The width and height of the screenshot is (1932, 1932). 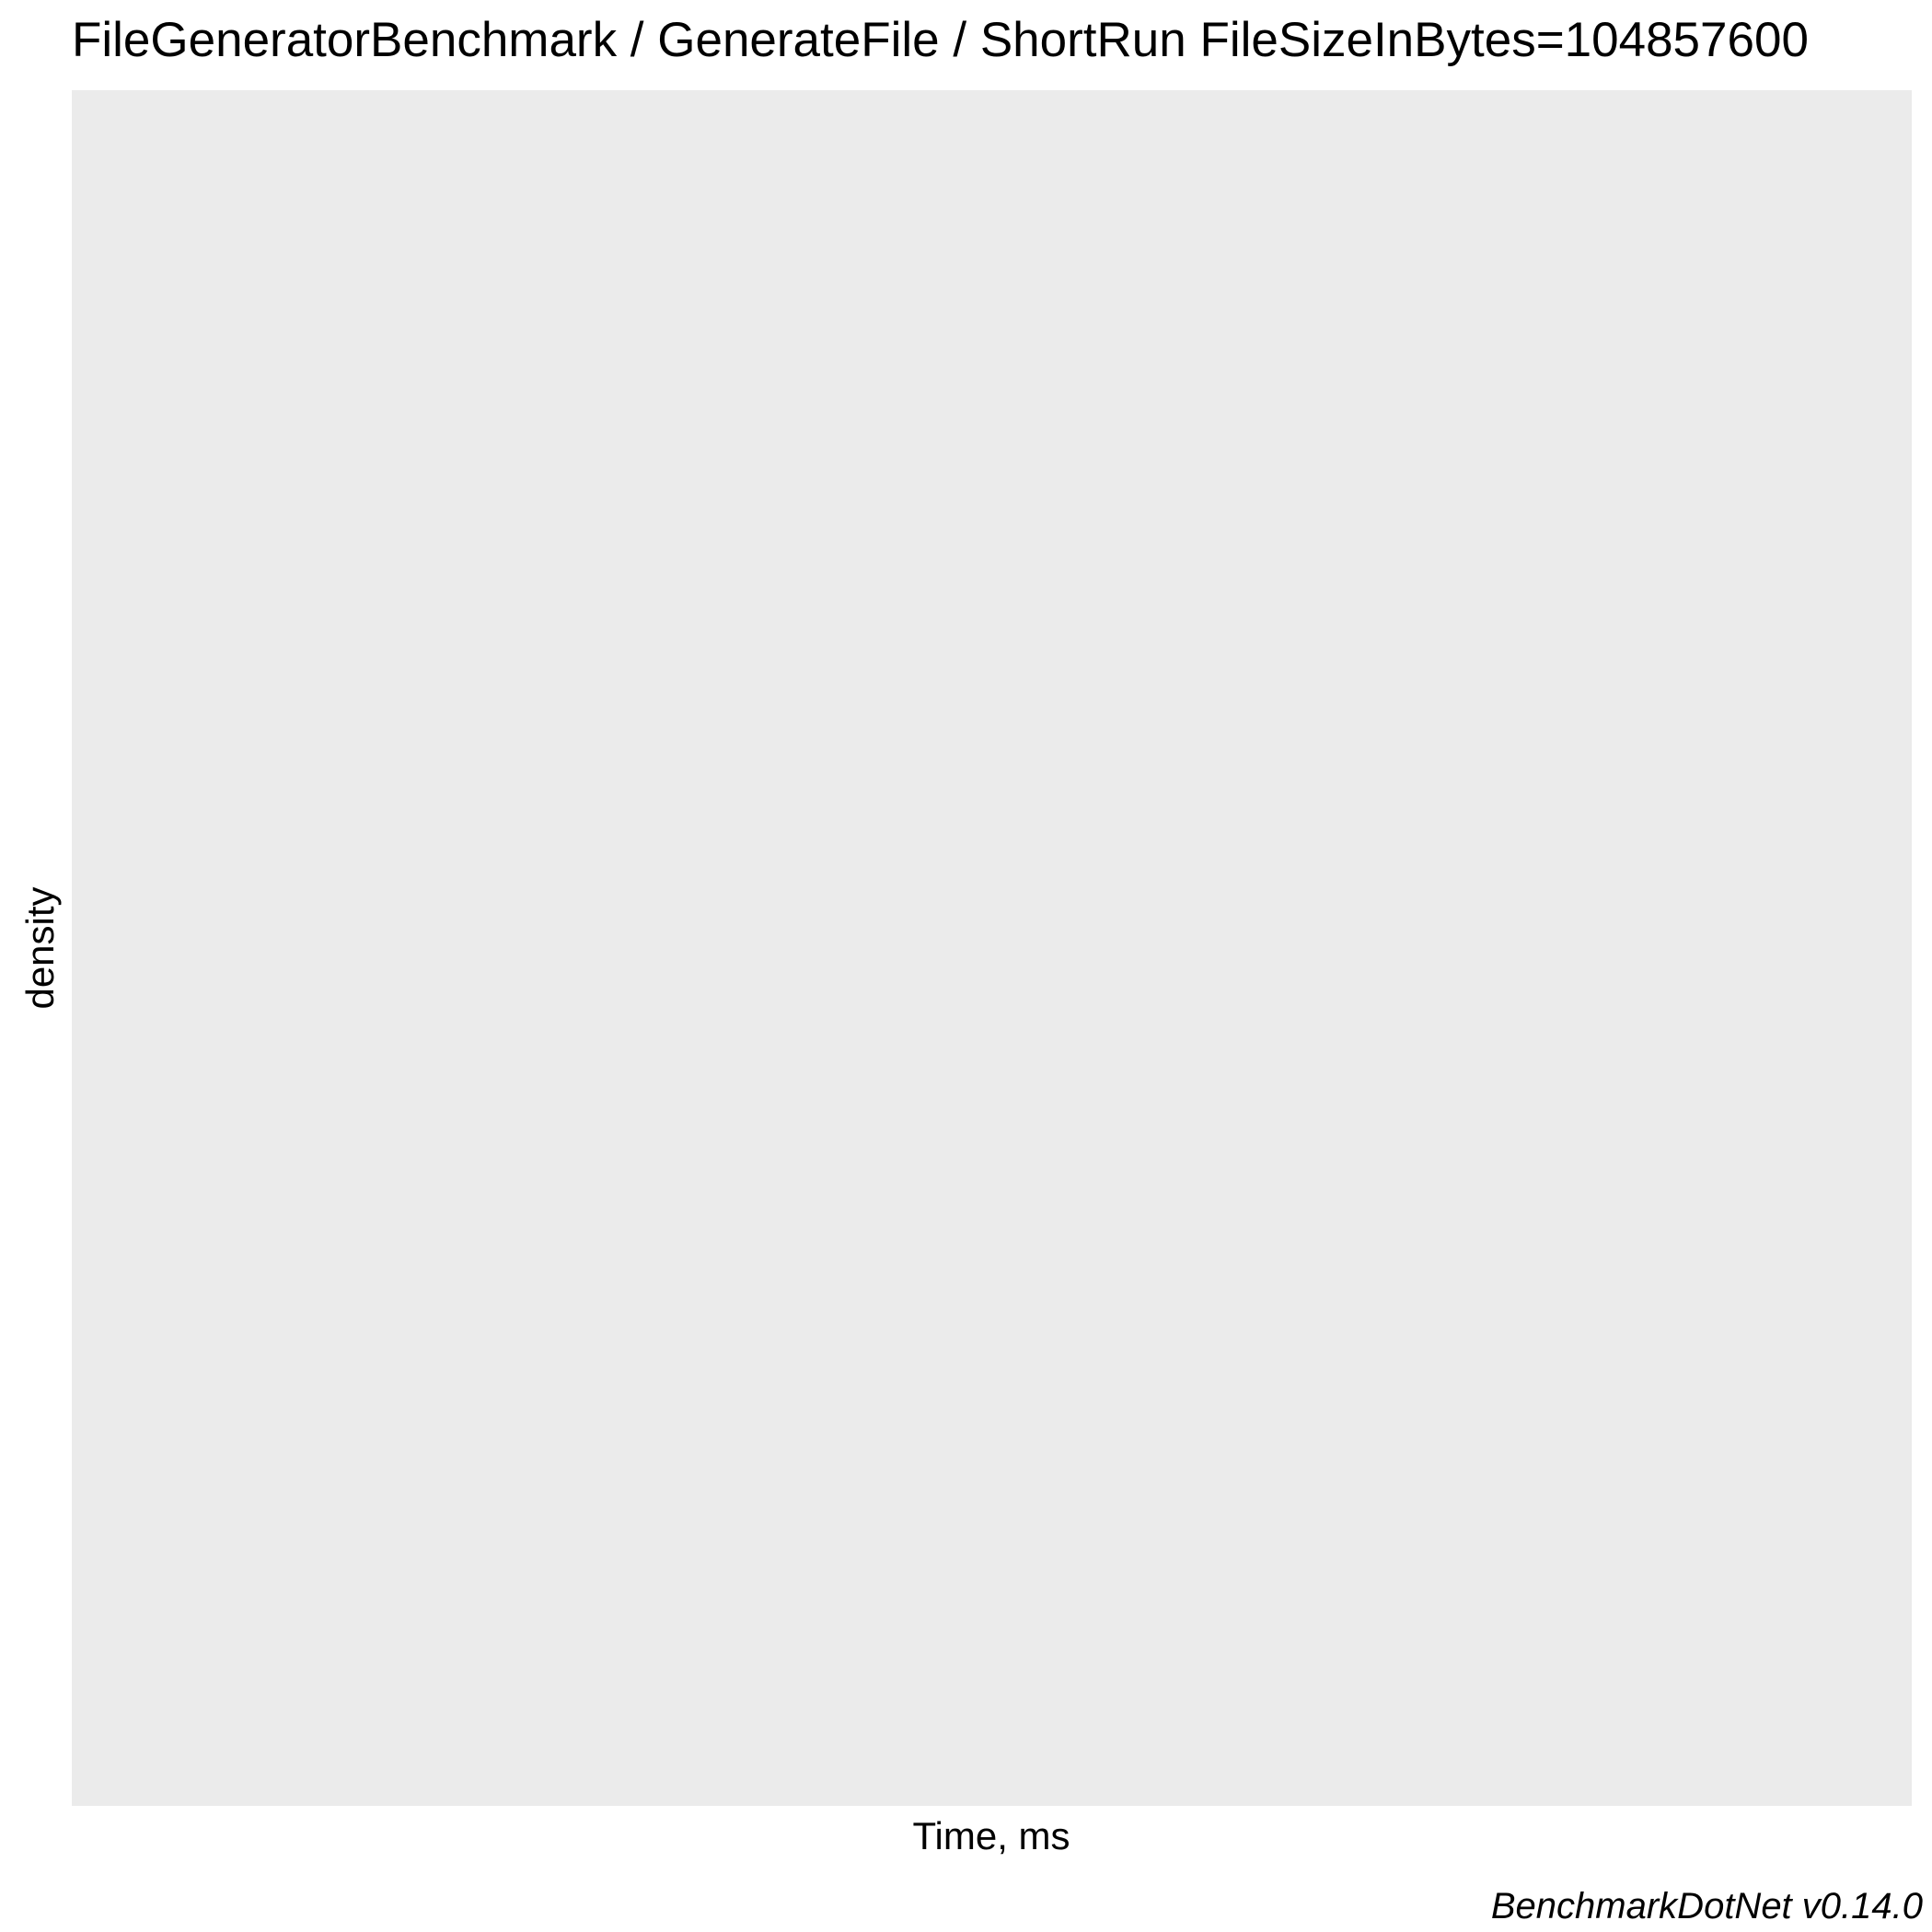 I want to click on caption: BenchmarkDotNet v0.14.0, so click(x=1707, y=1906).